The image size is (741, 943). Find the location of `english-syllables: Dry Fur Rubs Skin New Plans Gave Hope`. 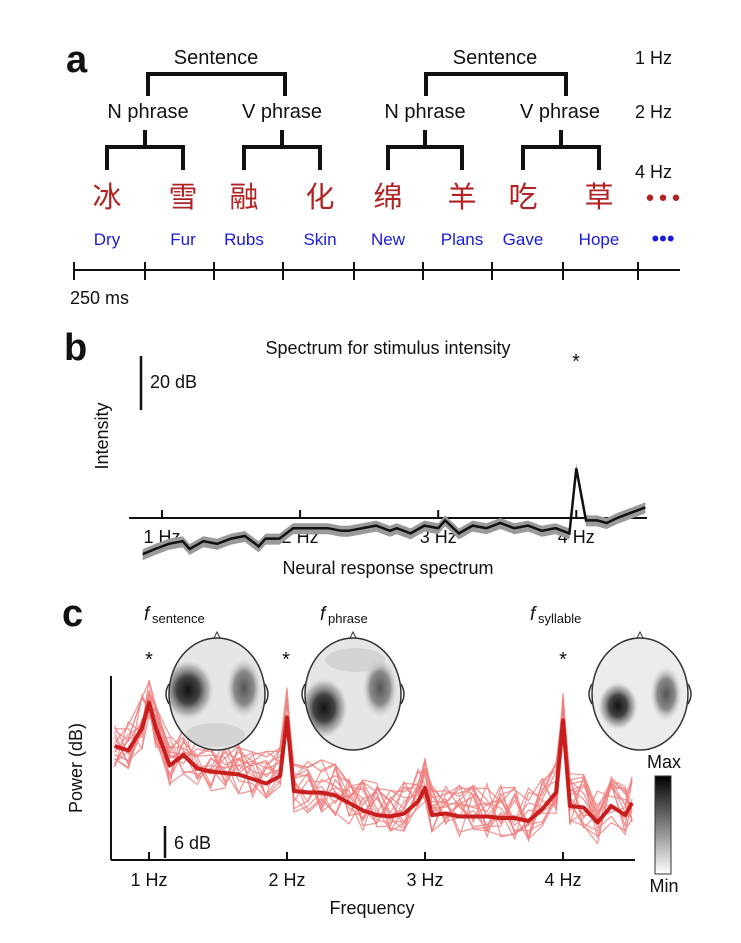

english-syllables: Dry Fur Rubs Skin New Plans Gave Hope is located at coordinates (357, 239).